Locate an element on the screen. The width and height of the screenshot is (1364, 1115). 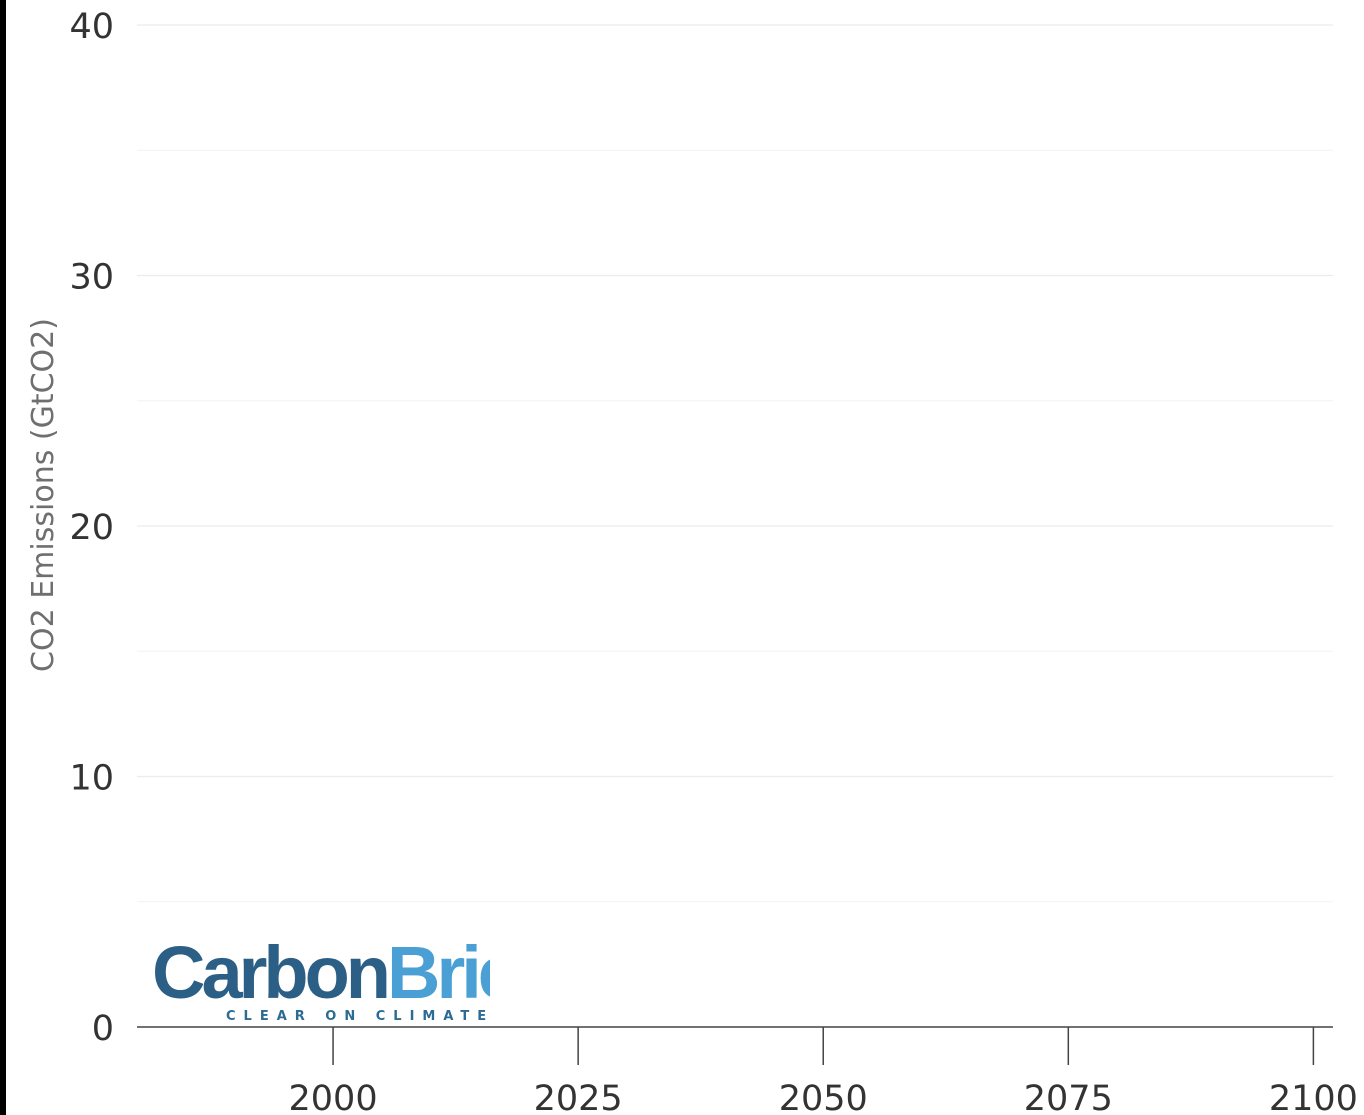
y-axis-title: CO2 Emissions (GtCO2) is located at coordinates (43, 495).